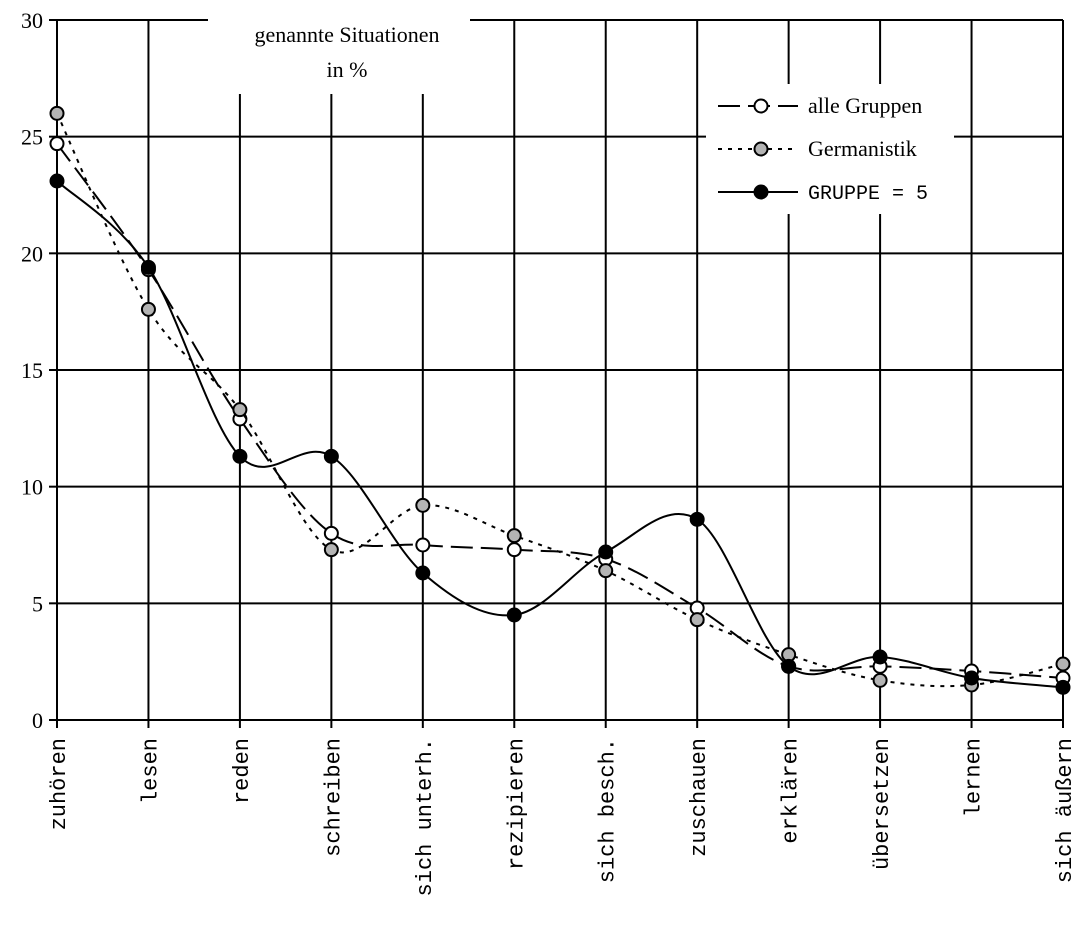  I want to click on x-tick-label-10: lernen, so click(974, 777).